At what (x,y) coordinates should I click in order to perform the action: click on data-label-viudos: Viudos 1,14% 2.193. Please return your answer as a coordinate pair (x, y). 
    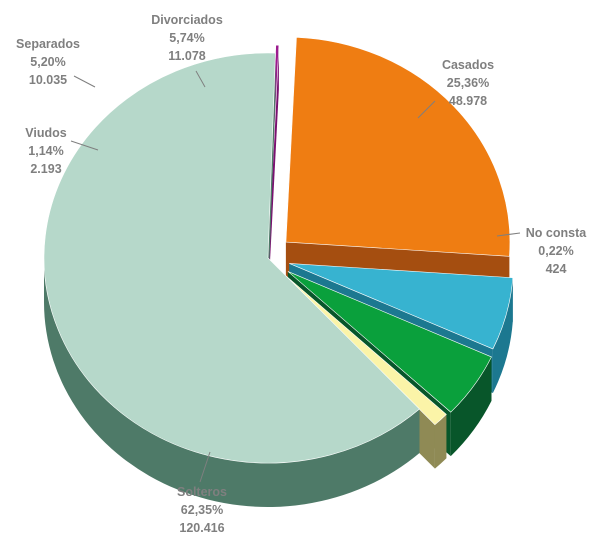
    Looking at the image, I should click on (62, 151).